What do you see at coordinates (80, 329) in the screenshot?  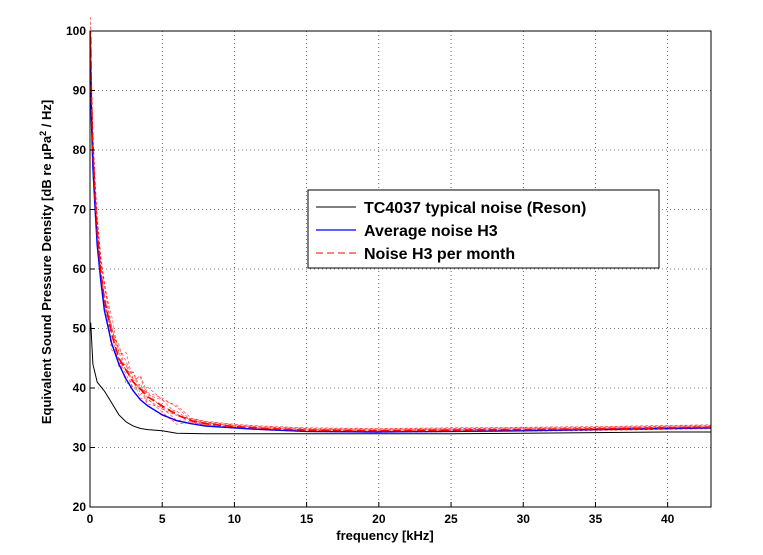 I see `y-tick-label: 50` at bounding box center [80, 329].